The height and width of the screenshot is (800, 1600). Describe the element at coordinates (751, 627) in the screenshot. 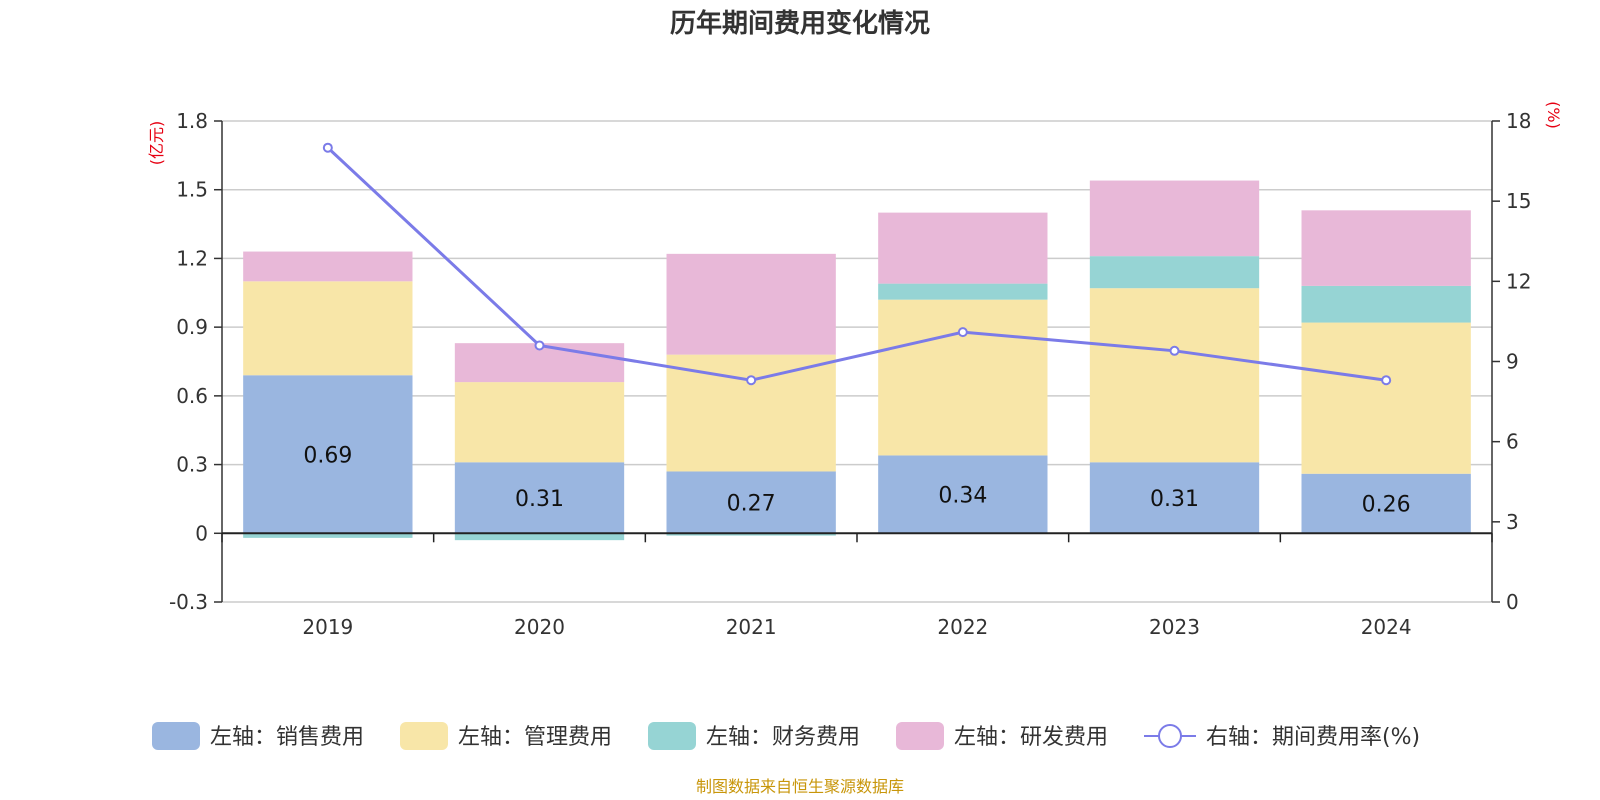

I see `x-axis-category-label: 2021` at that location.